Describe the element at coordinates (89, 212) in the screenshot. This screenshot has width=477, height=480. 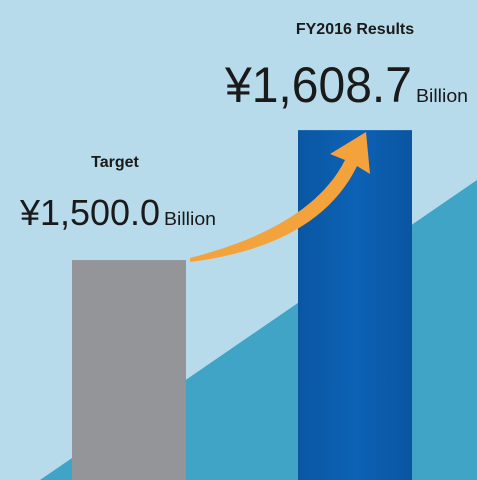
I see `value-label: ¥1,500.0` at that location.